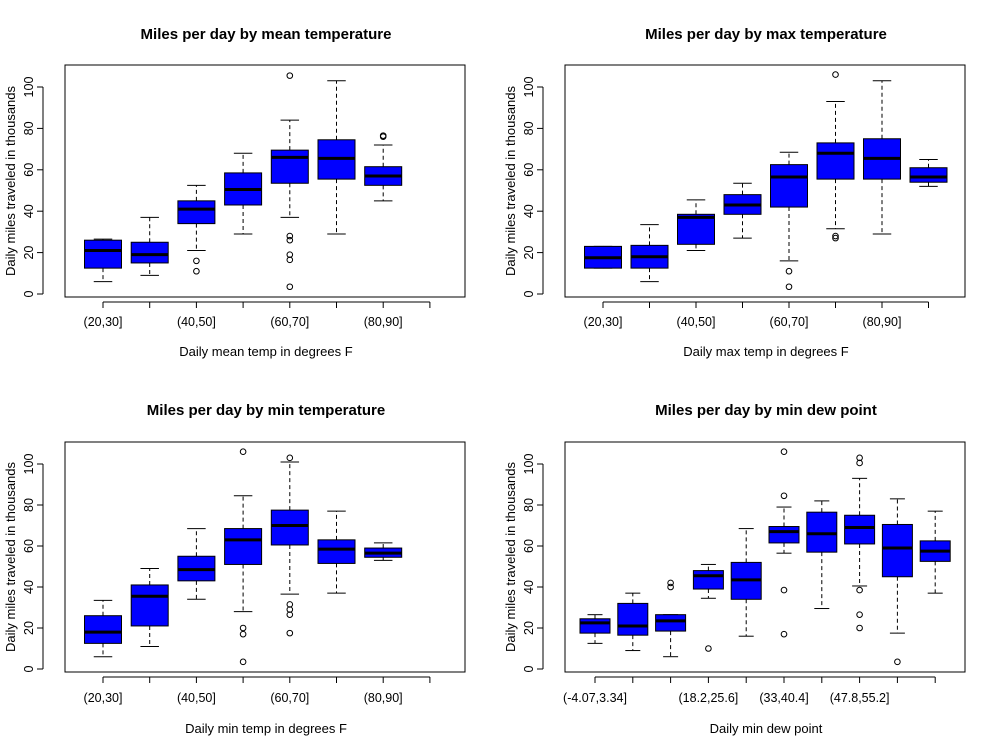 This screenshot has width=1000, height=753. Describe the element at coordinates (29, 587) in the screenshot. I see `y-tick-label: 40` at that location.